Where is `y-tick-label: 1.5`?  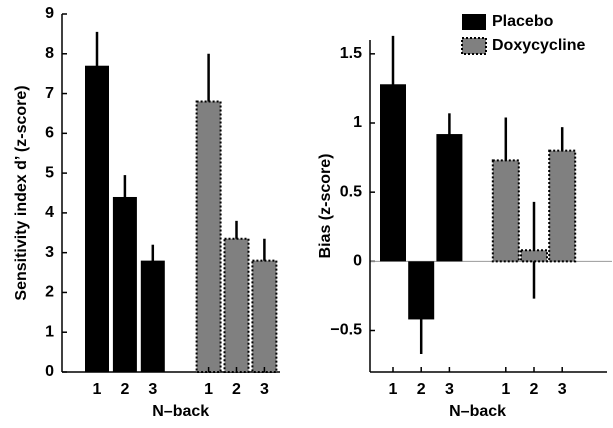
y-tick-label: 1.5 is located at coordinates (351, 53).